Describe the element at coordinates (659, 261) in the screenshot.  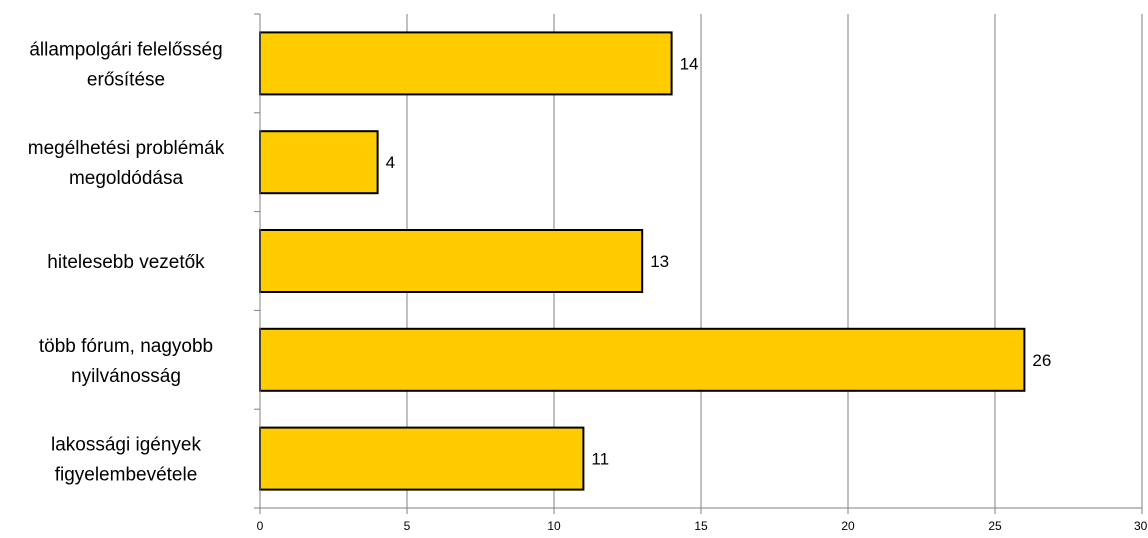
I see `data-label-2: 13` at that location.